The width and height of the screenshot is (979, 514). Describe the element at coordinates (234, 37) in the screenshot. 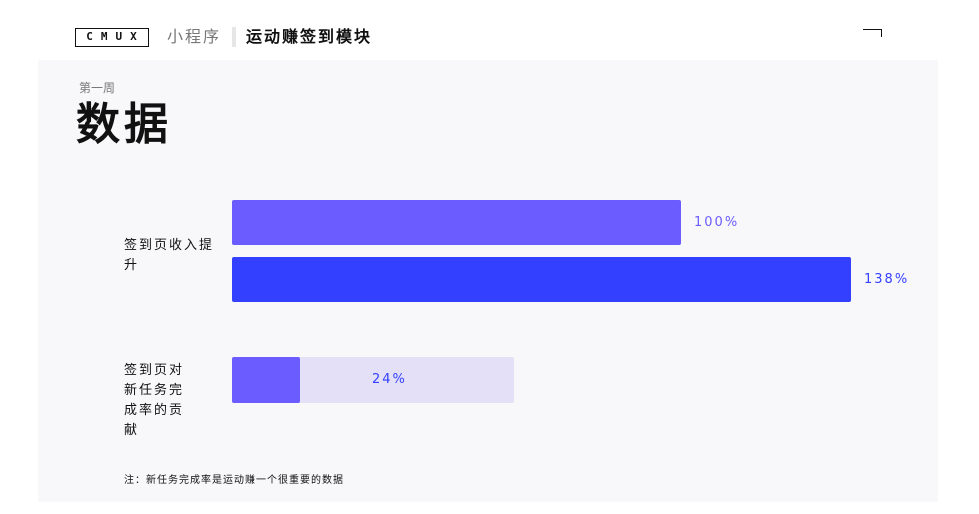

I see `header-divider` at that location.